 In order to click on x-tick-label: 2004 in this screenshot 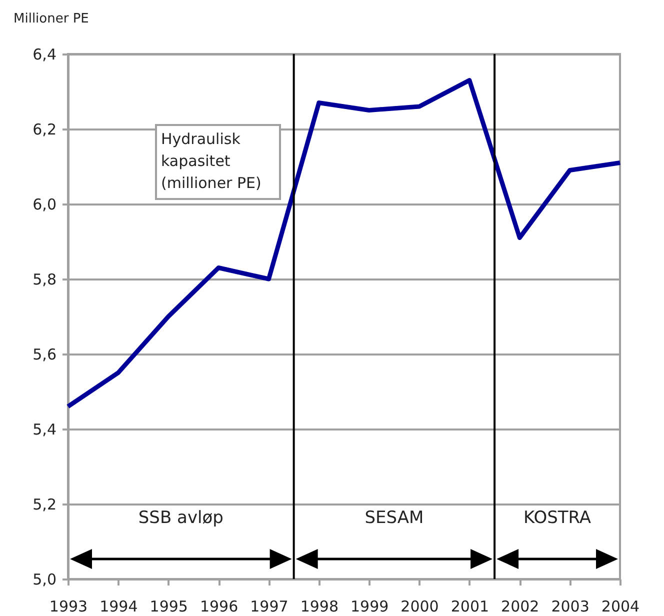, I will do `click(620, 607)`.